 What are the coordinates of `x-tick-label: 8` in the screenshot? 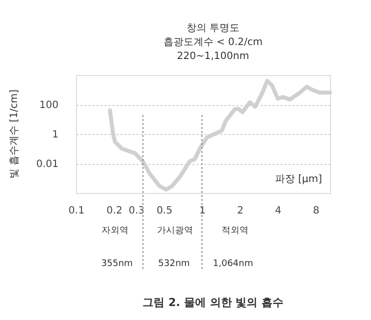 It's located at (316, 211).